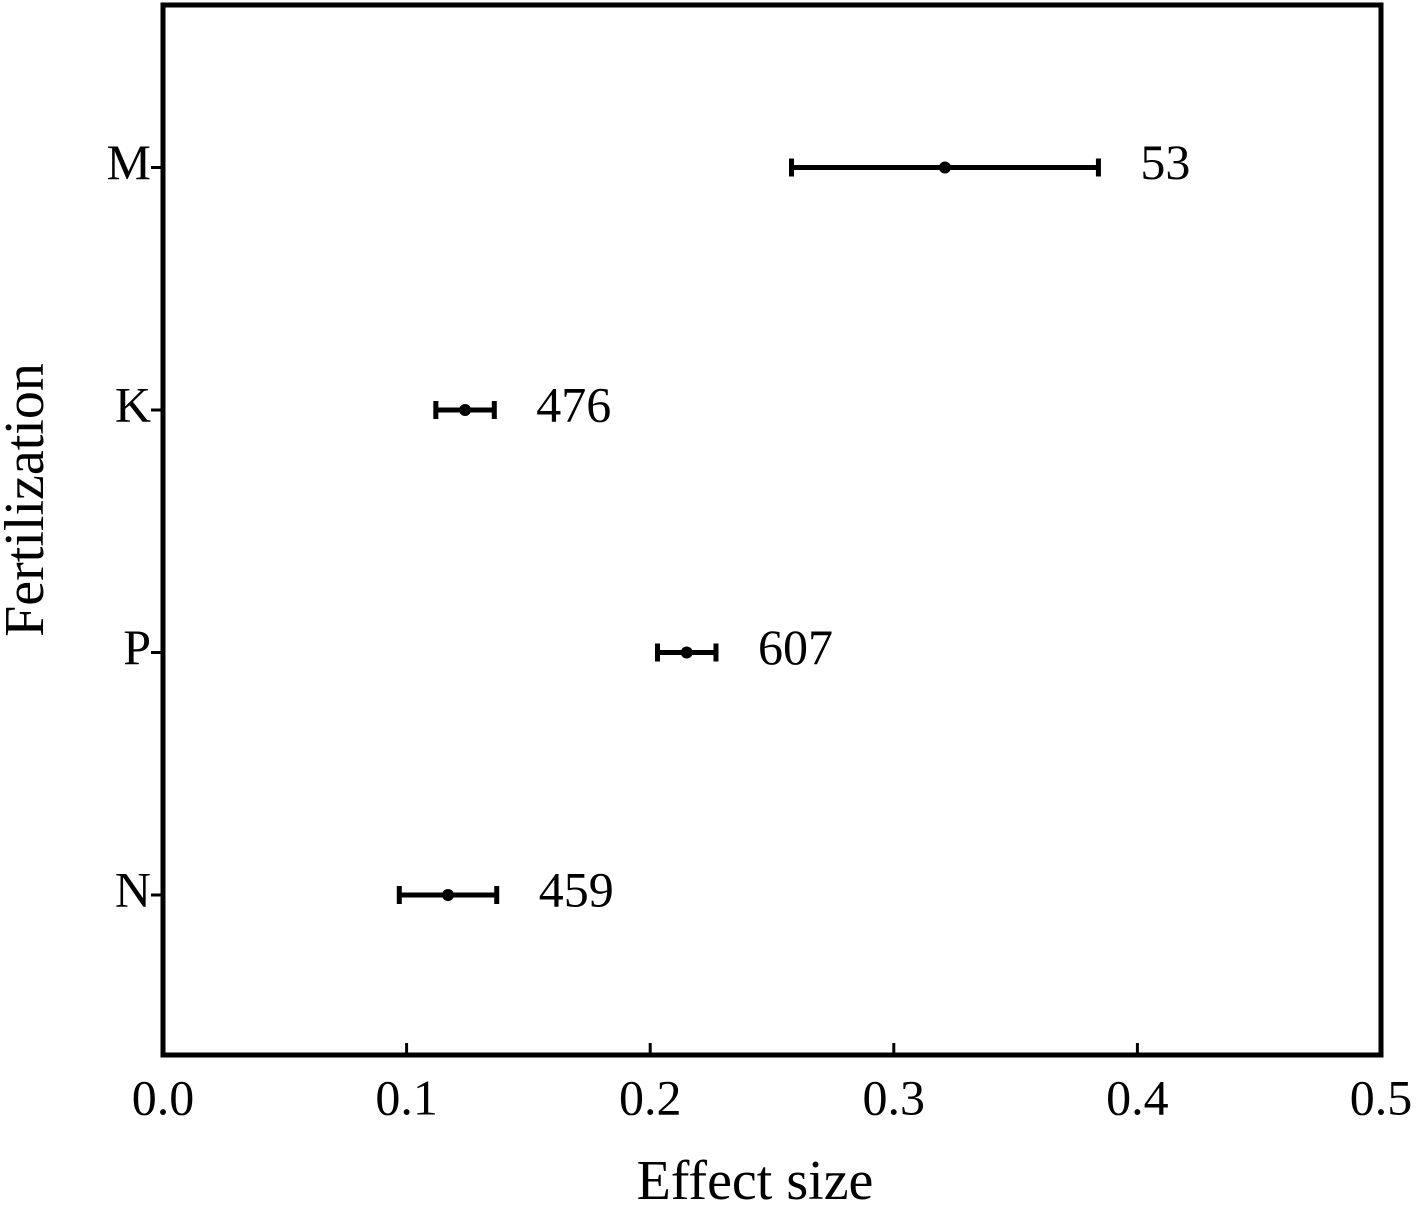  What do you see at coordinates (163, 1097) in the screenshot?
I see `x-tick-label: 0.0` at bounding box center [163, 1097].